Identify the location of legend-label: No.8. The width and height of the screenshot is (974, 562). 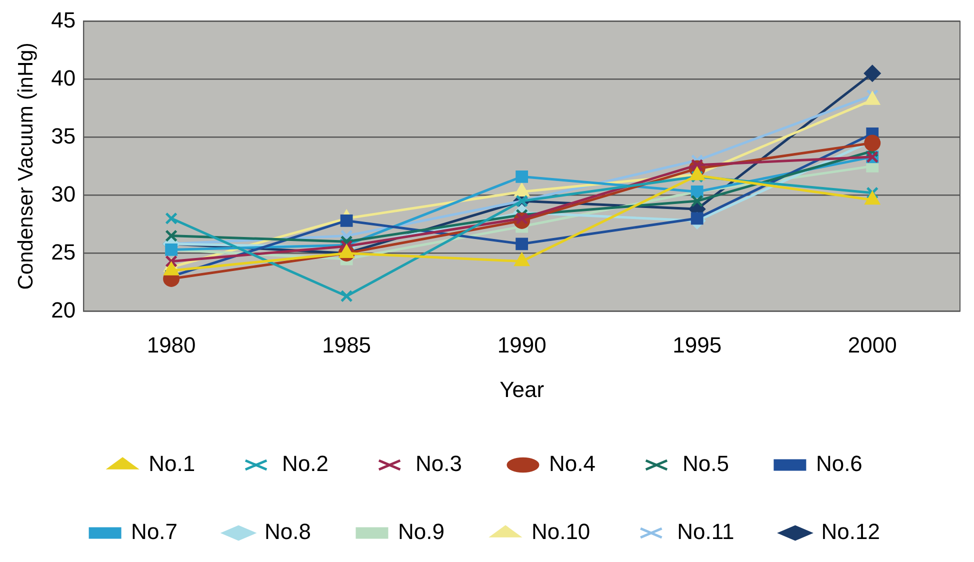
(288, 531).